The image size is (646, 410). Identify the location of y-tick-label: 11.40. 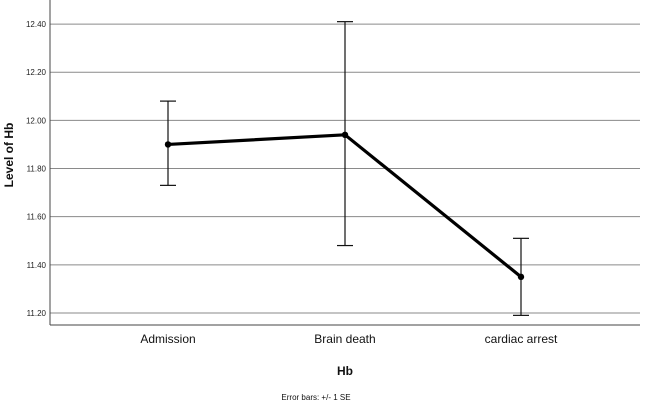
(37, 265).